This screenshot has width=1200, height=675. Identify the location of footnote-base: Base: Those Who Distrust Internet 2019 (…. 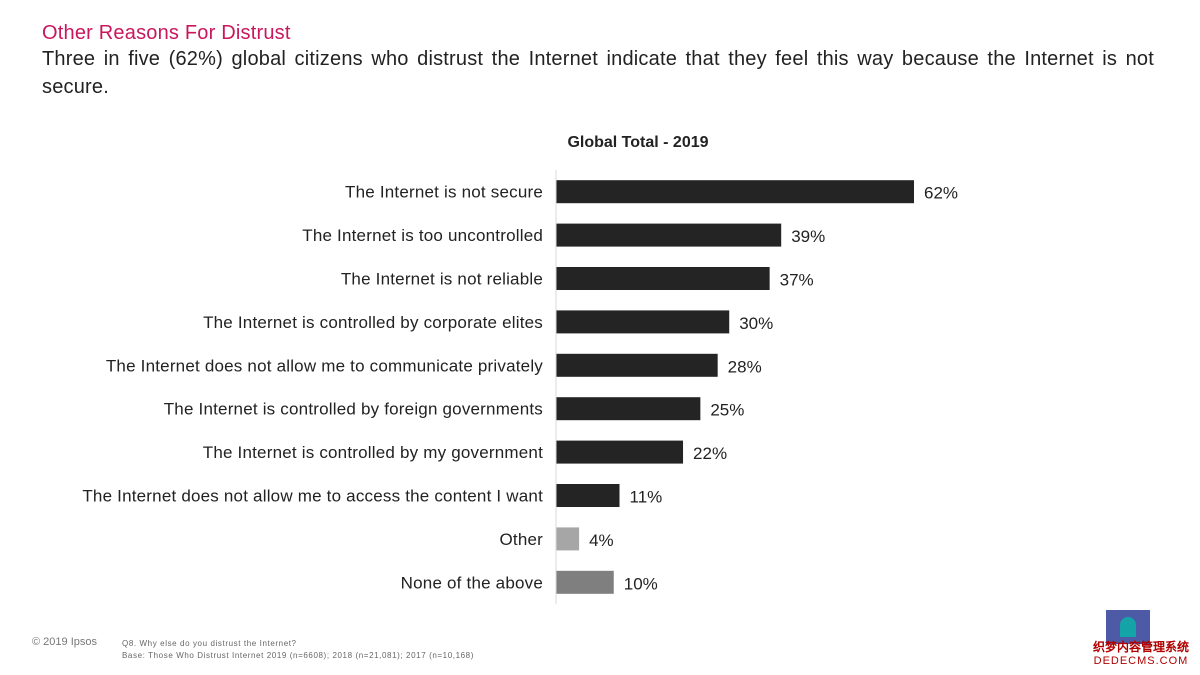
(298, 655).